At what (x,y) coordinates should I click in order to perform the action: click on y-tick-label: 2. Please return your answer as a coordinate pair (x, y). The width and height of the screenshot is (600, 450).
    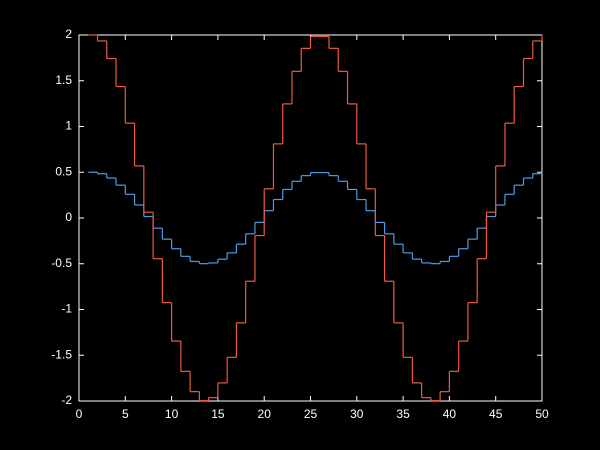
    Looking at the image, I should click on (68, 34).